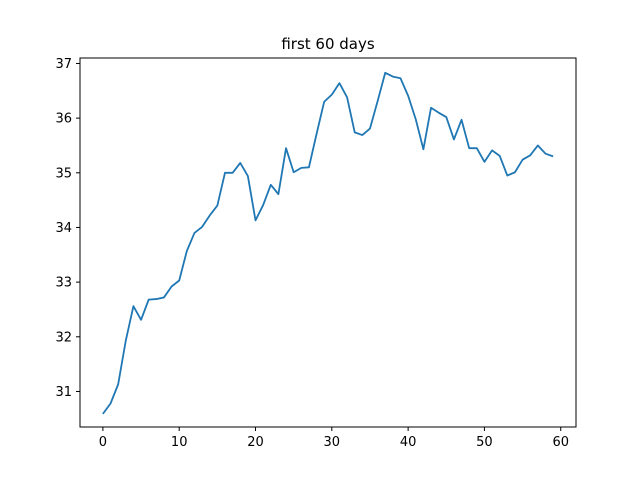 Image resolution: width=640 pixels, height=480 pixels. What do you see at coordinates (103, 442) in the screenshot?
I see `x-tick-label: 0` at bounding box center [103, 442].